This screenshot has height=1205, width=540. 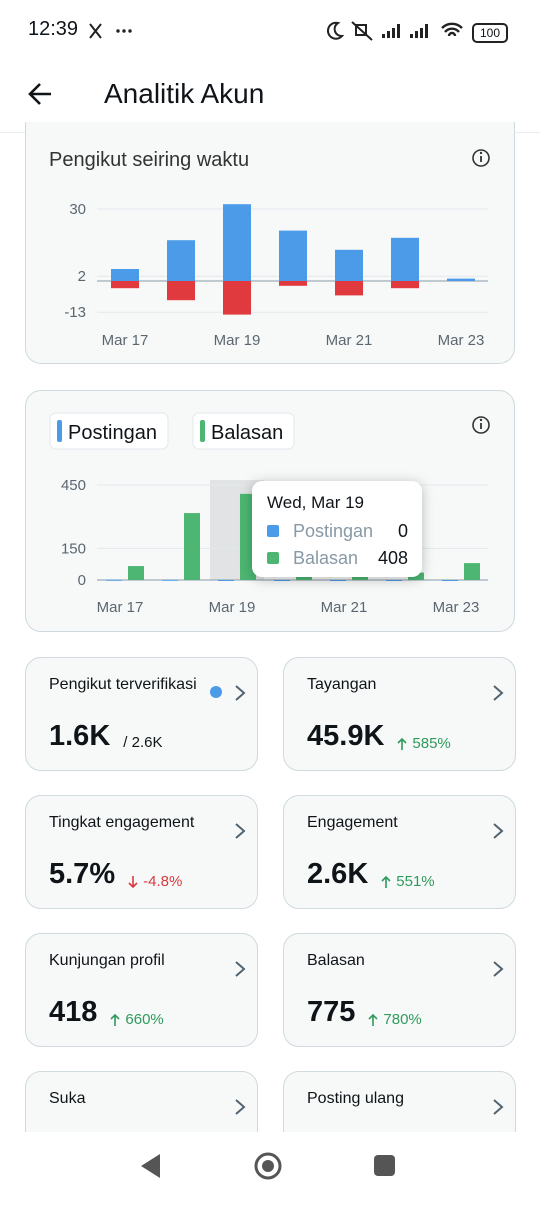 I want to click on metric-value: 2.6K, so click(x=338, y=874).